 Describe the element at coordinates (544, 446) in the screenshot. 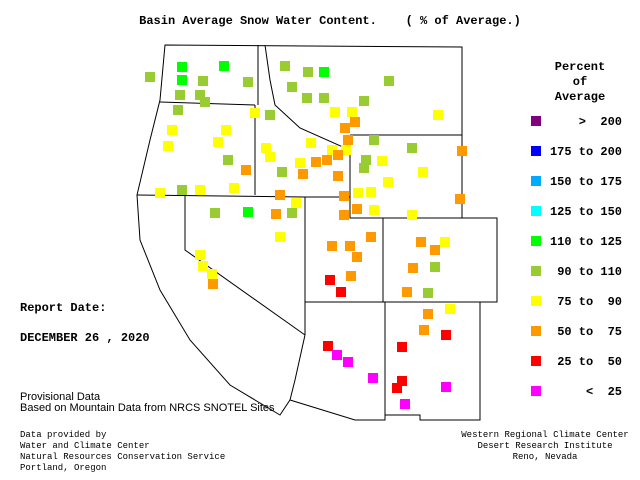

I see `credit: Desert Research Institute` at that location.